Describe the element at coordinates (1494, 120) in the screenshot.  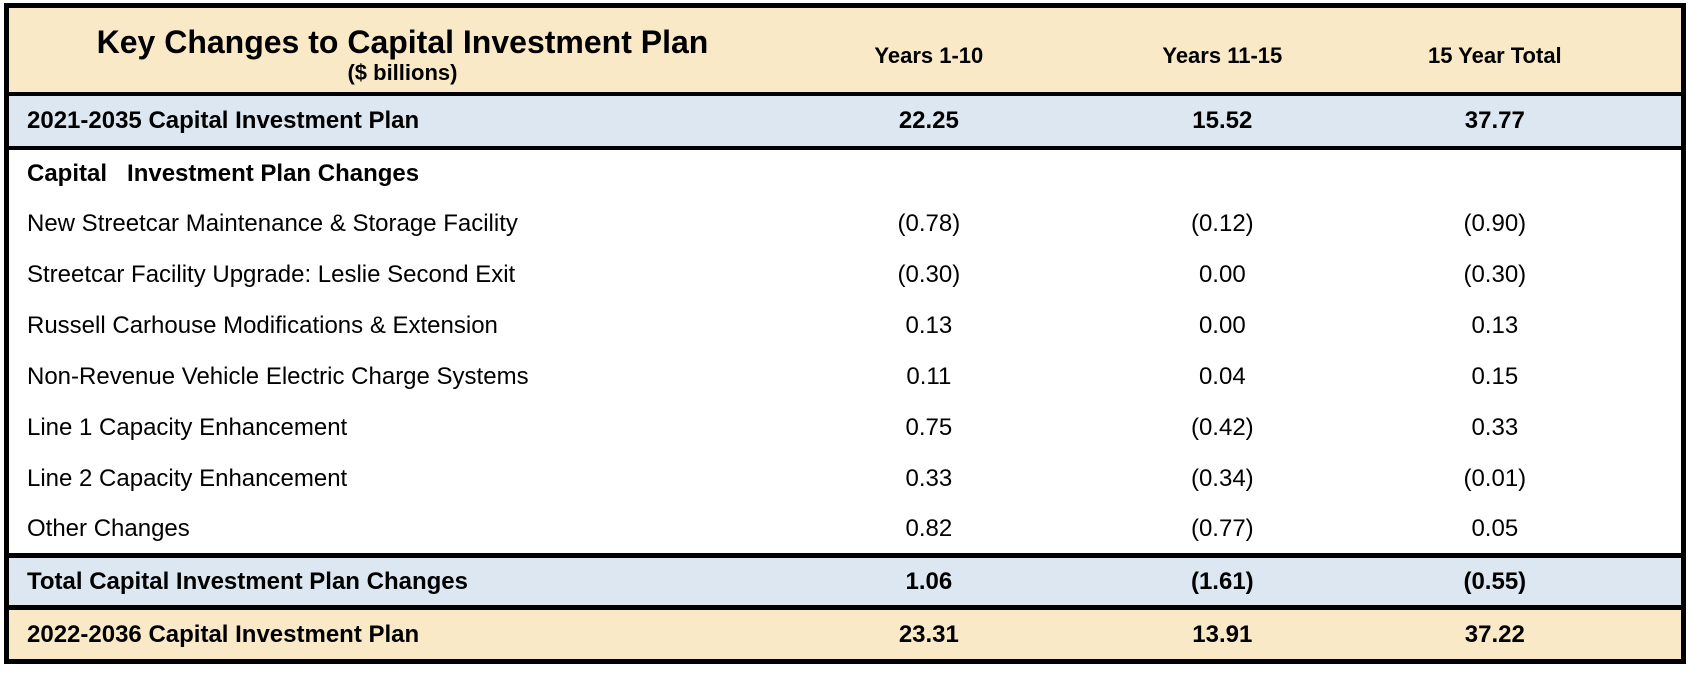
I see `value-15-year-total: 37.77` at that location.